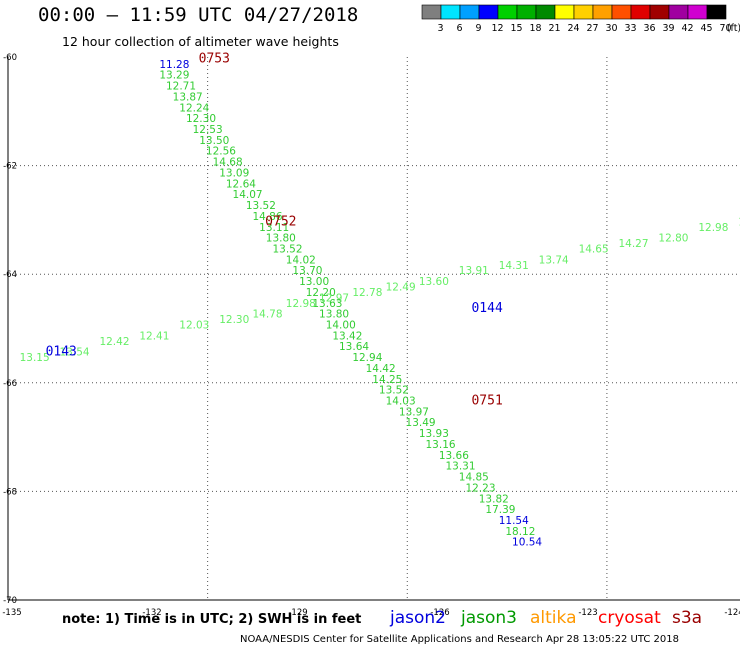 The width and height of the screenshot is (740, 650). I want to click on swh-value-s3a: 12.56, so click(221, 152).